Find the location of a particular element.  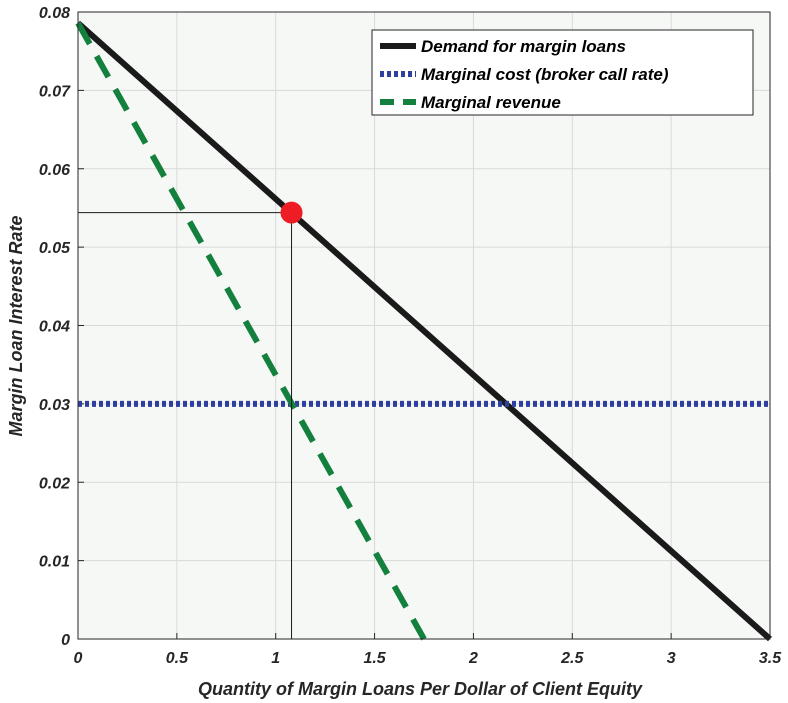

x-tick-label: 3.5 is located at coordinates (770, 658).